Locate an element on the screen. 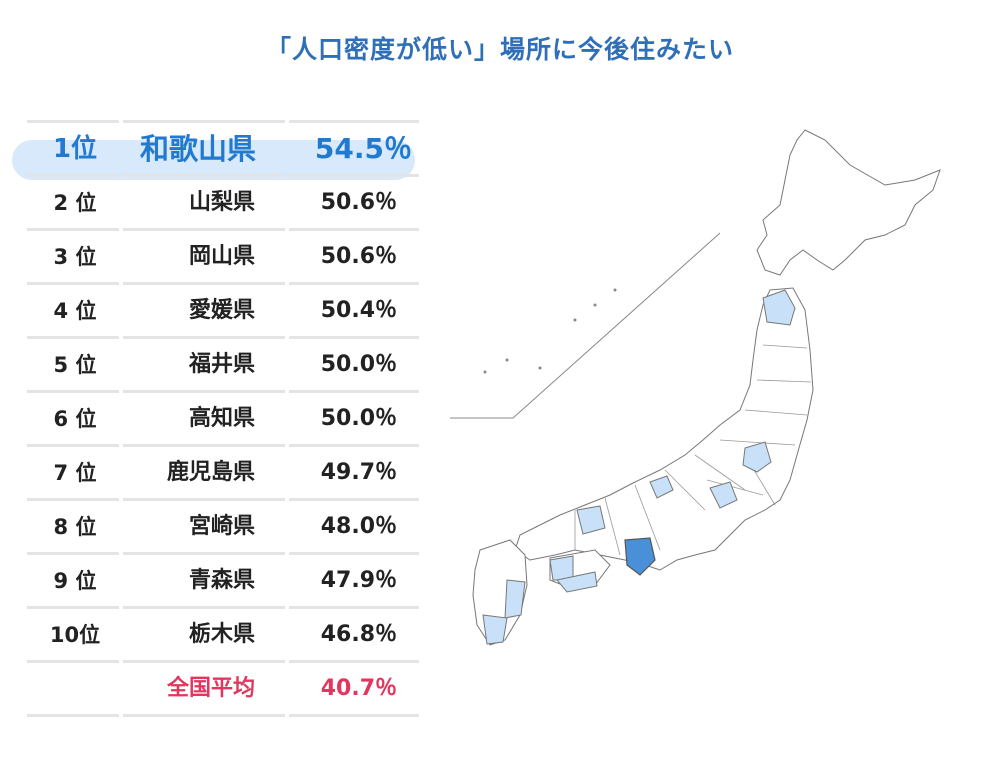 This screenshot has width=1000, height=765. rank-label: 4 位 is located at coordinates (75, 311).